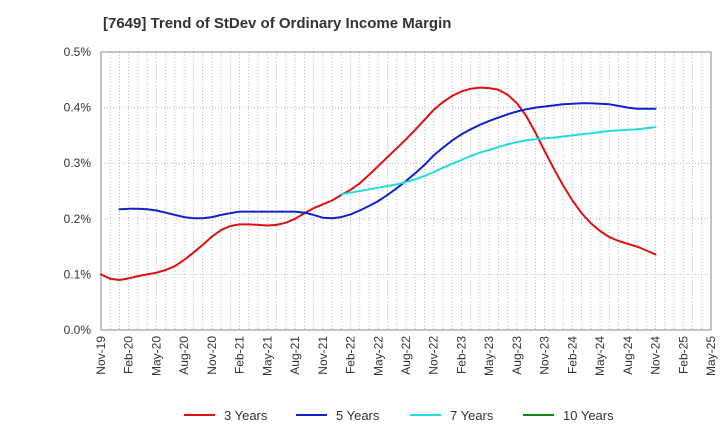 The image size is (720, 440). Describe the element at coordinates (267, 356) in the screenshot. I see `x-tick-label: May-21` at that location.